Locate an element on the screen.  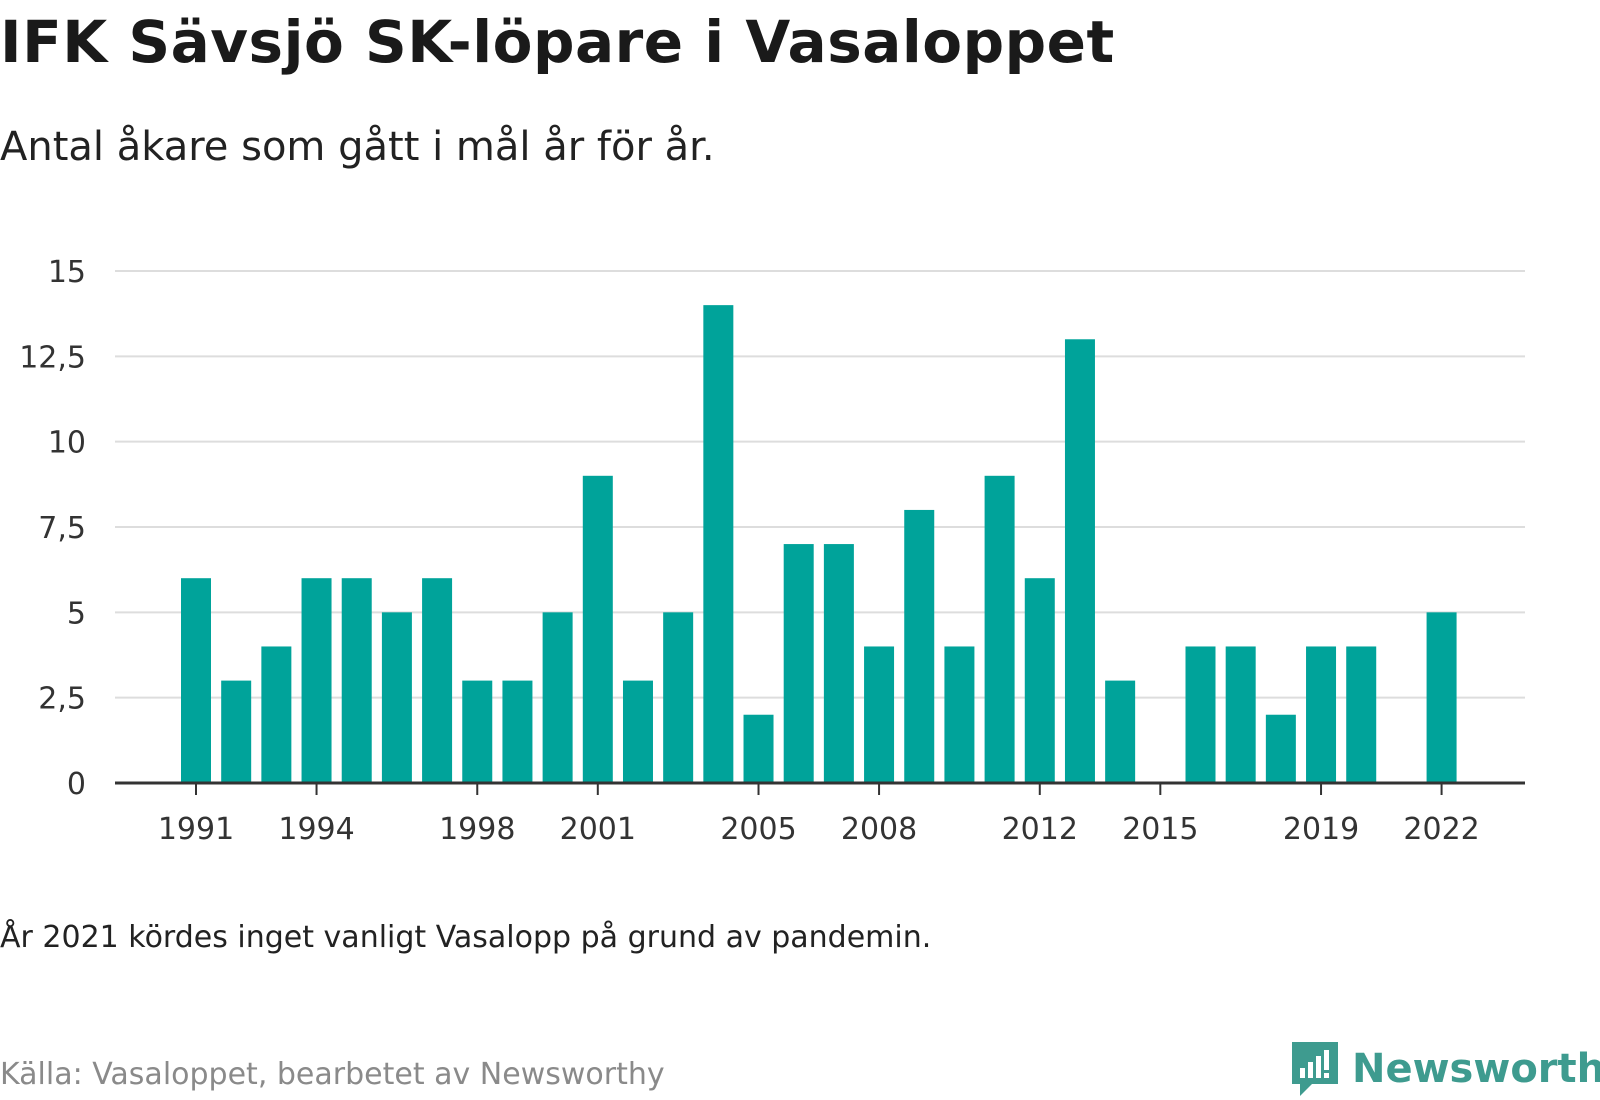
bar-2002 is located at coordinates (637, 731).